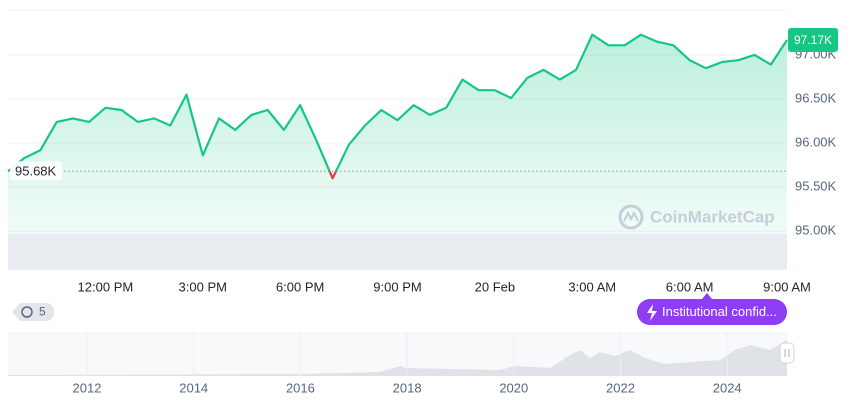  What do you see at coordinates (712, 216) in the screenshot?
I see `watermark-text: CoinMarketCap` at bounding box center [712, 216].